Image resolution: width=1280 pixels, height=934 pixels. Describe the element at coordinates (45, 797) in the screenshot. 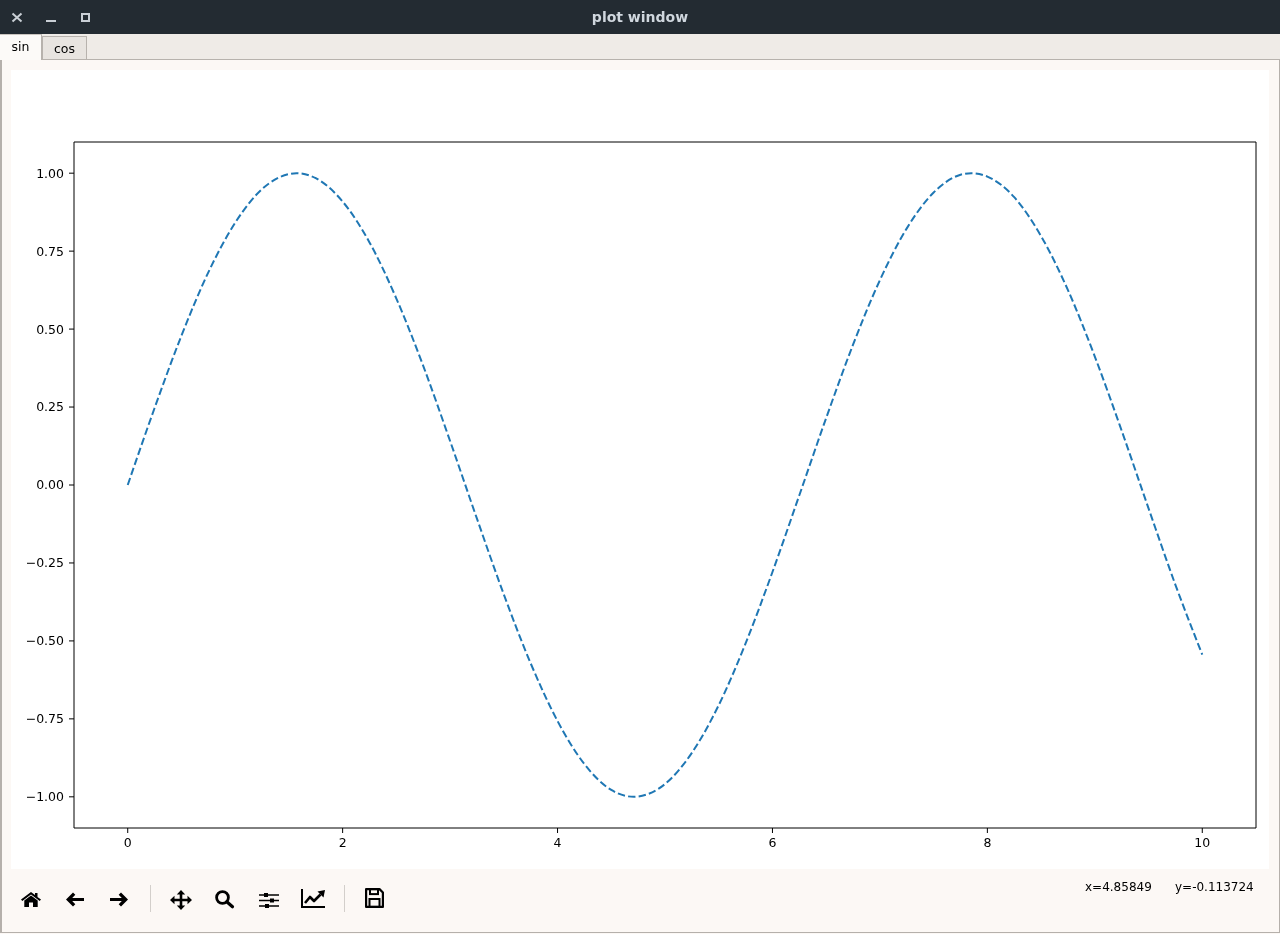

I see `y-tick-label: −1.00` at that location.